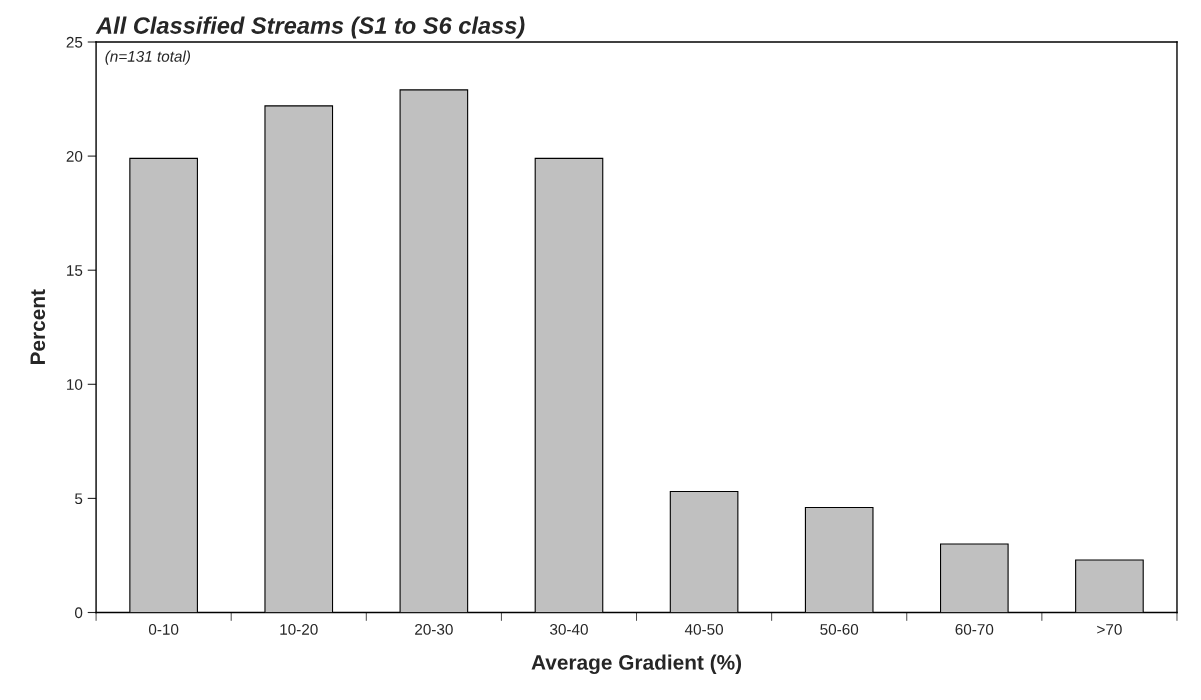  Describe the element at coordinates (79, 499) in the screenshot. I see `y-tick-label: 5` at that location.